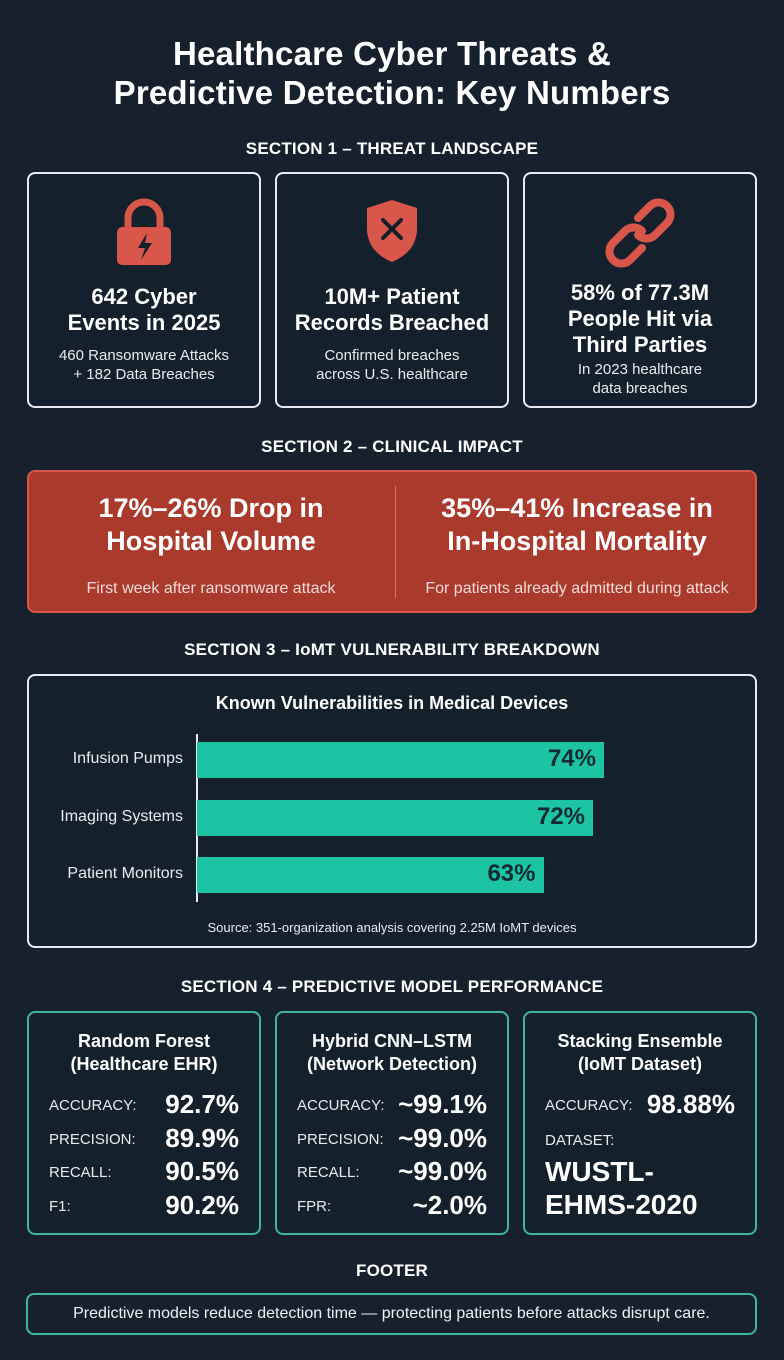  Describe the element at coordinates (125, 873) in the screenshot. I see `bar-category-label: Patient Monitors` at that location.